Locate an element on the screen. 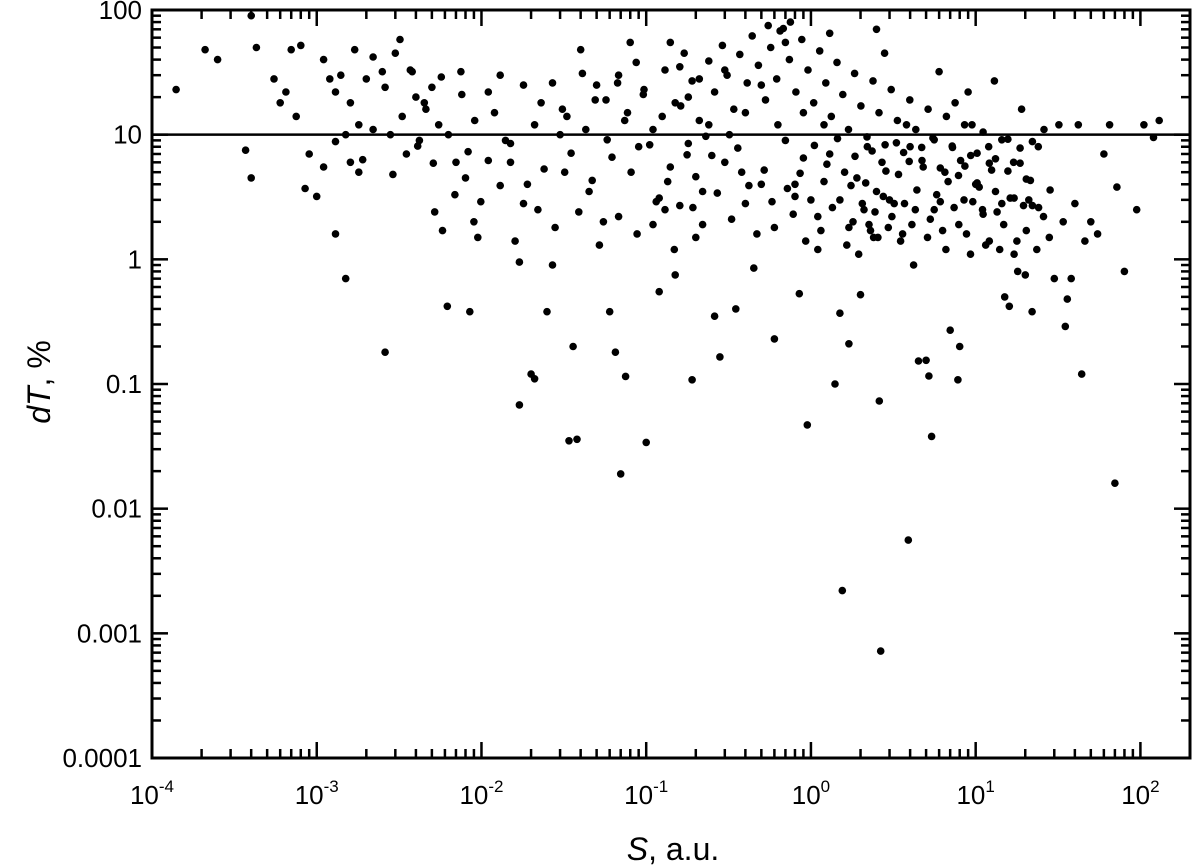 This screenshot has height=867, width=1200. x-tick-label: 10⁻¹ is located at coordinates (646, 793).